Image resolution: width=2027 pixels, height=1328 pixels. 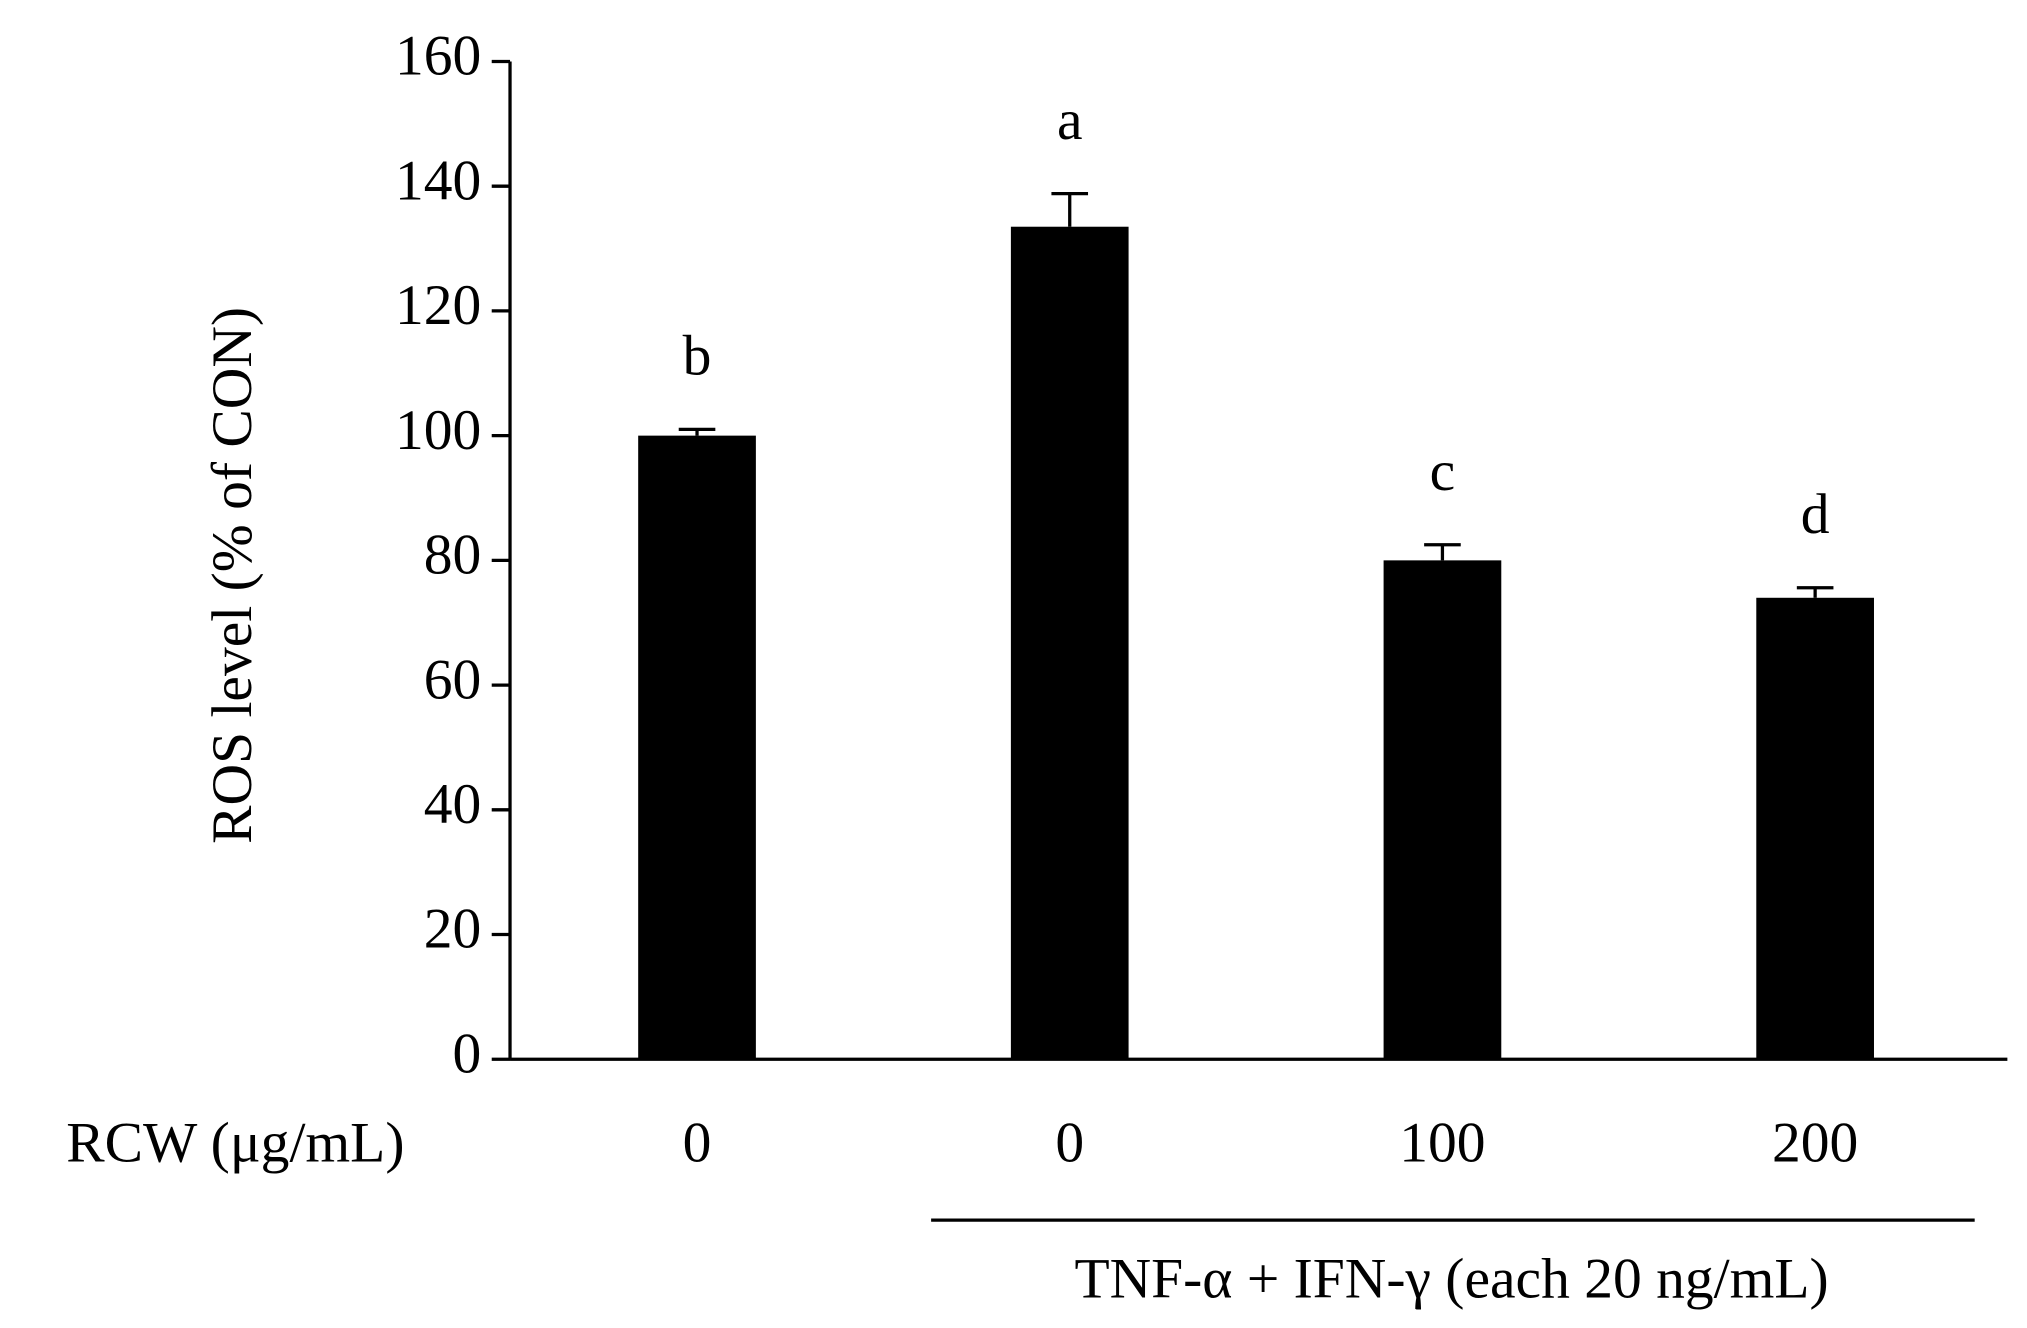 What do you see at coordinates (438, 56) in the screenshot?
I see `y-tick-label: 160` at bounding box center [438, 56].